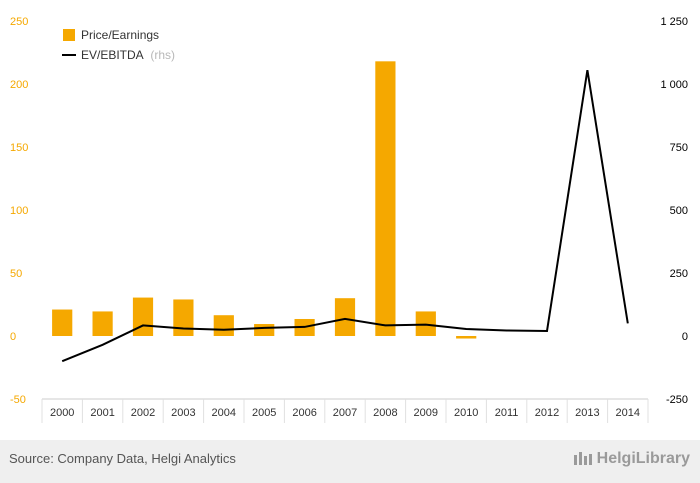 The width and height of the screenshot is (700, 483). I want to click on x-tick-label: 2010, so click(466, 413).